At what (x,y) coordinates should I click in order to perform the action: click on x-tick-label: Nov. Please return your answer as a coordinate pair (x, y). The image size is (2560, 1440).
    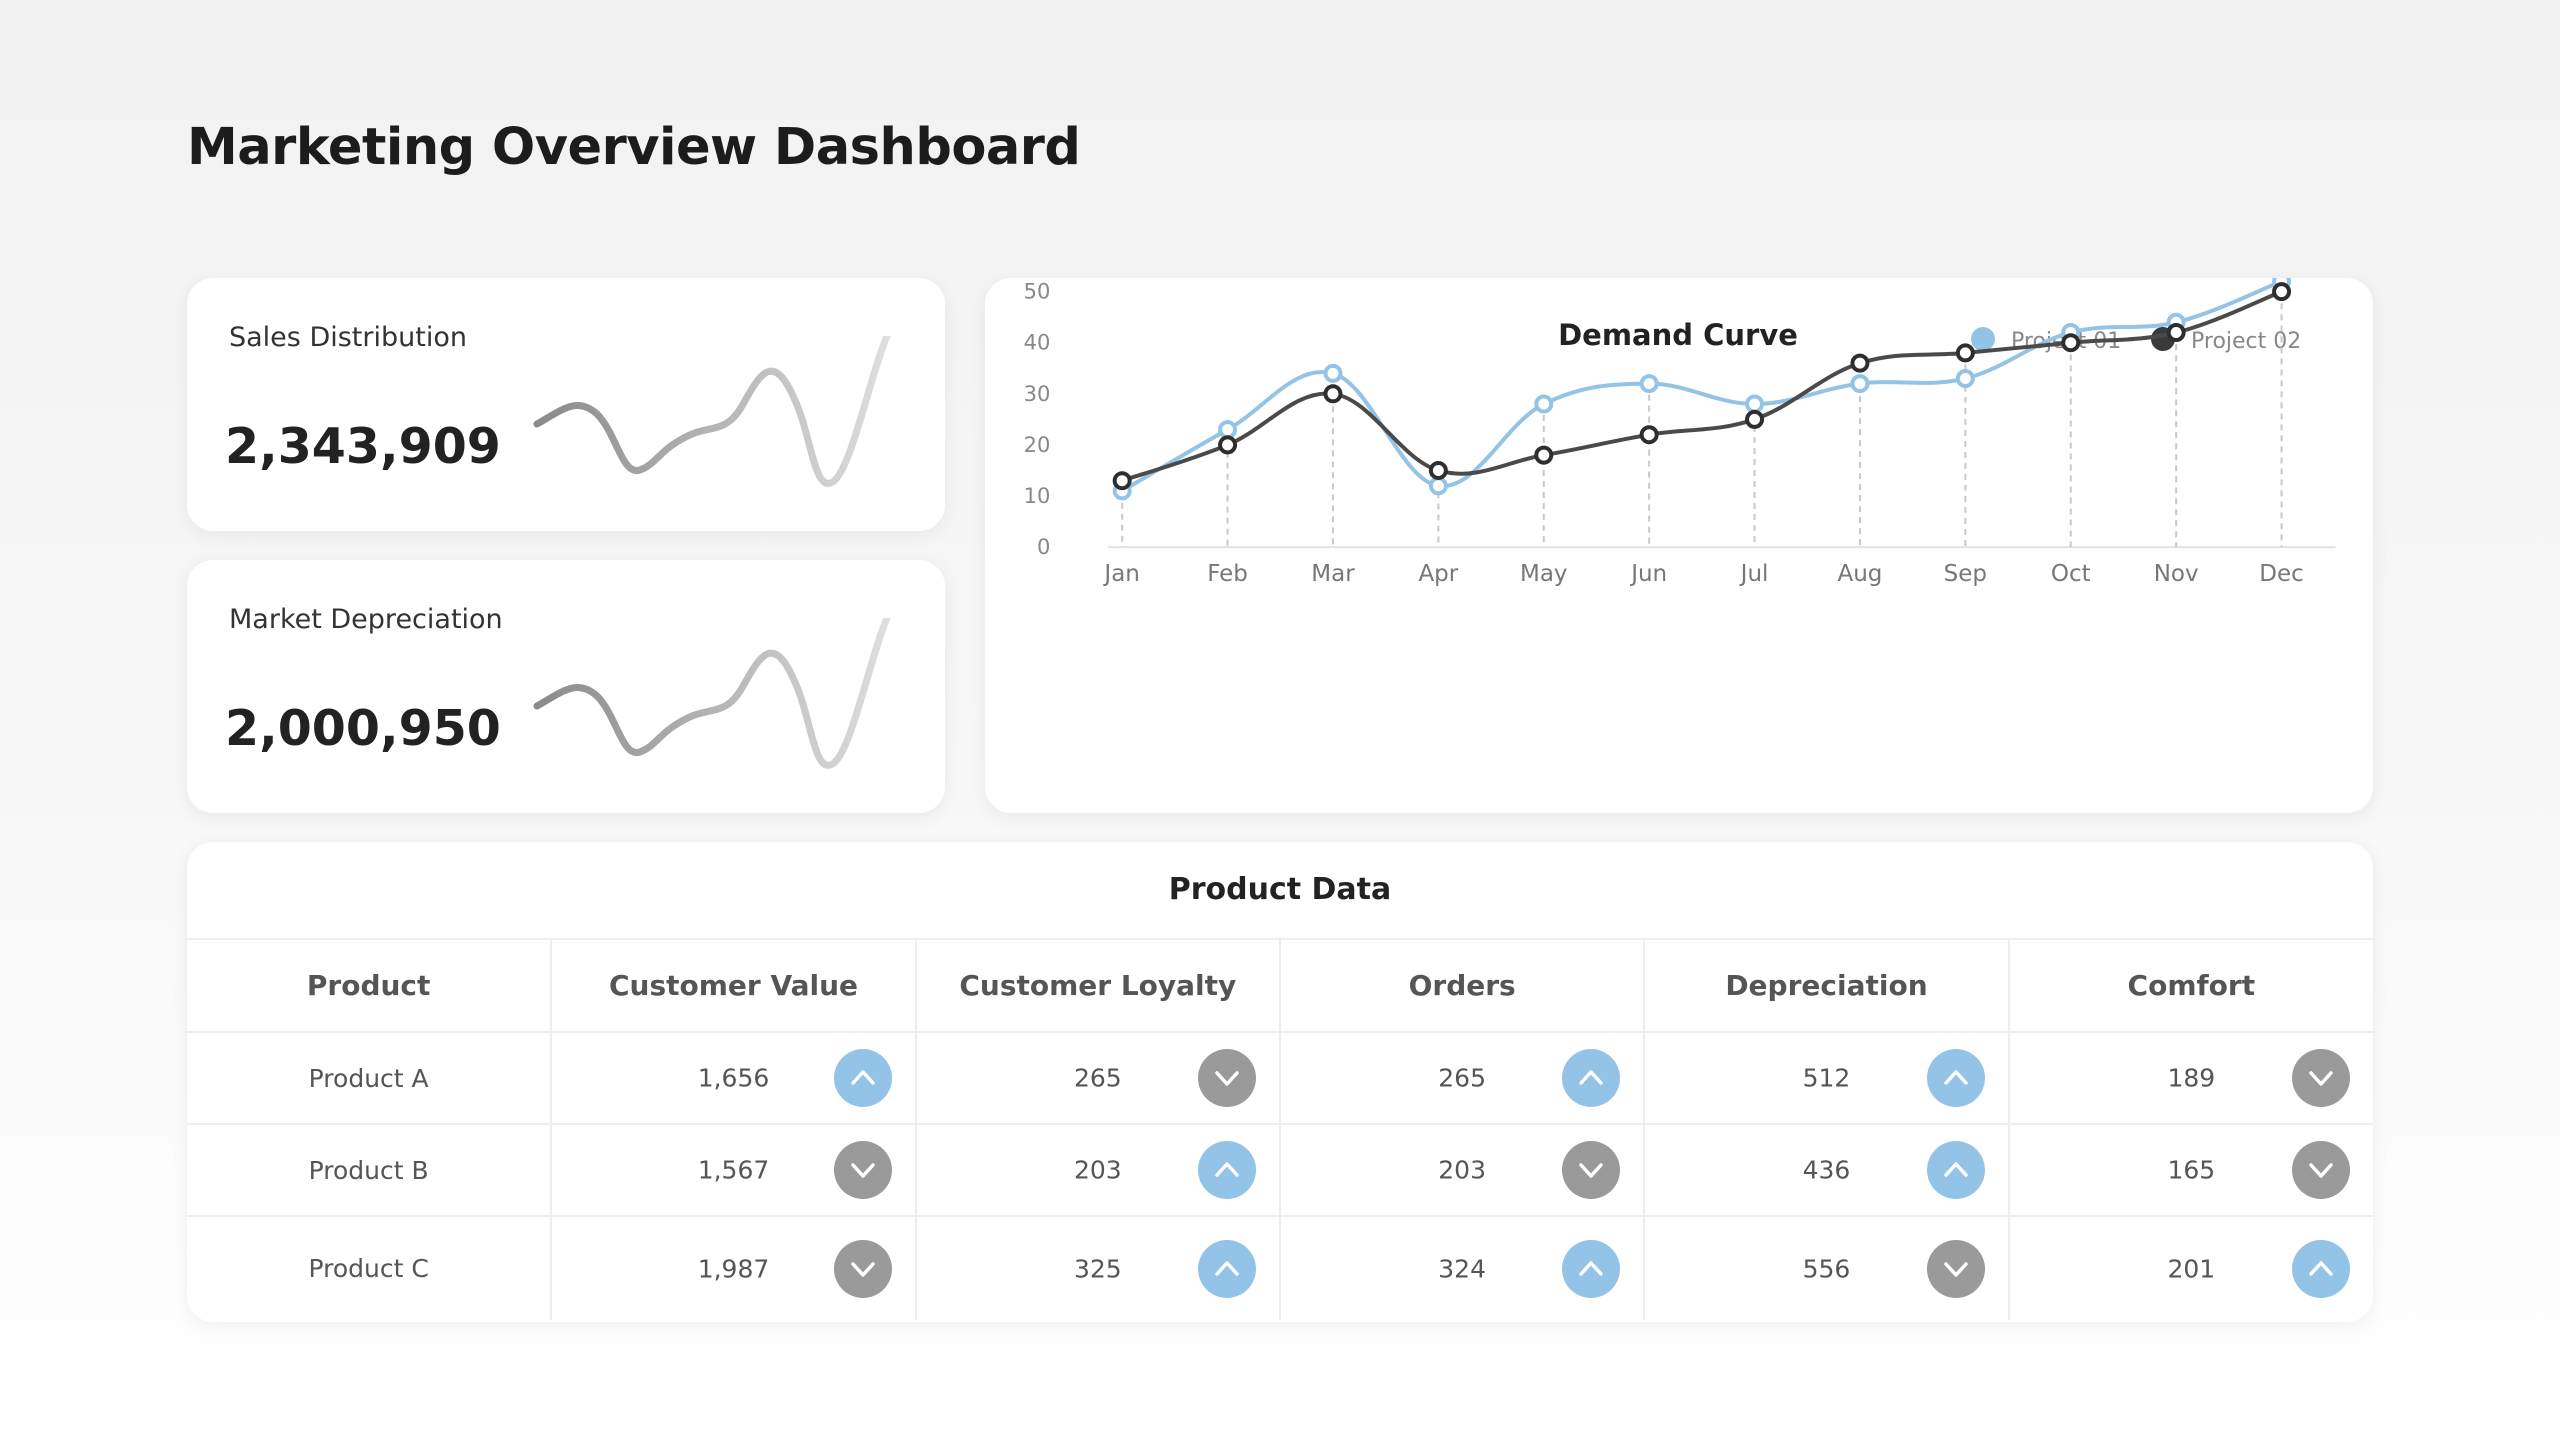
    Looking at the image, I should click on (2176, 574).